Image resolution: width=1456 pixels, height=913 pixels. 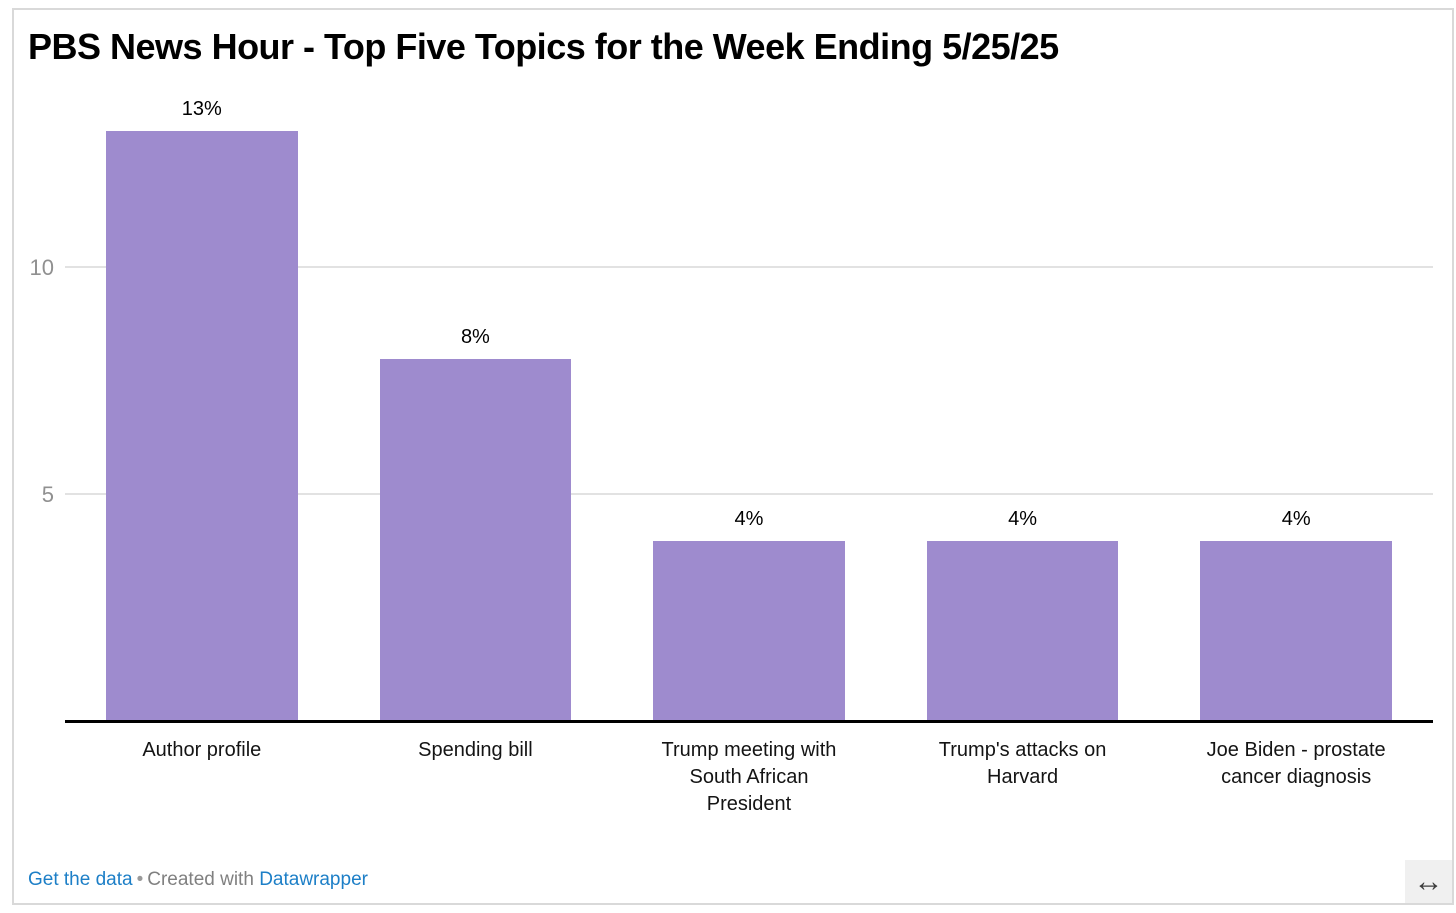 I want to click on footer-created-with-text: Created with, so click(x=200, y=879).